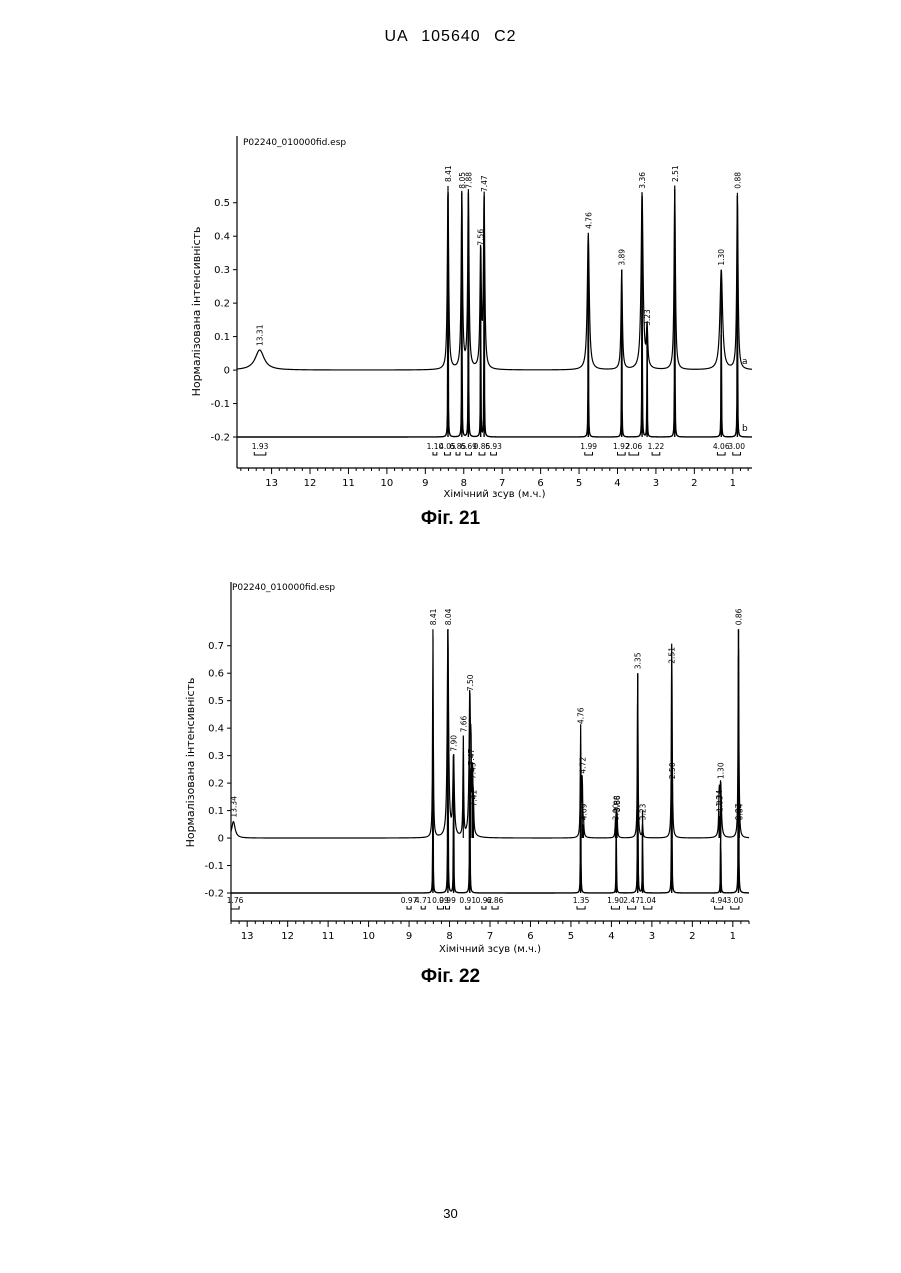 The image size is (901, 1273). I want to click on peak-label: 3.35, so click(638, 660).